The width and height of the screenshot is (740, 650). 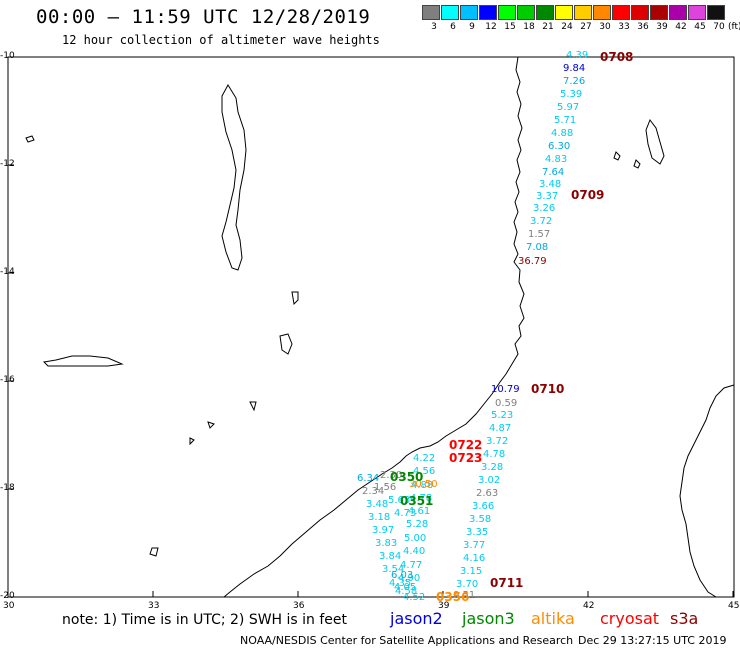 What do you see at coordinates (719, 27) in the screenshot?
I see `color-scale-label: 70` at bounding box center [719, 27].